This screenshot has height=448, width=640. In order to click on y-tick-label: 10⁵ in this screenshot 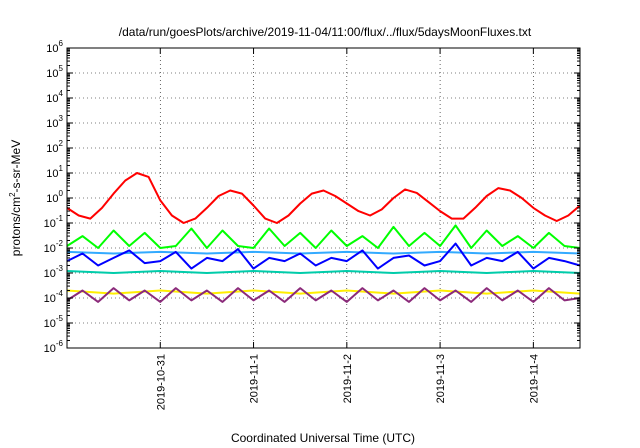, I will do `click(54, 72)`.